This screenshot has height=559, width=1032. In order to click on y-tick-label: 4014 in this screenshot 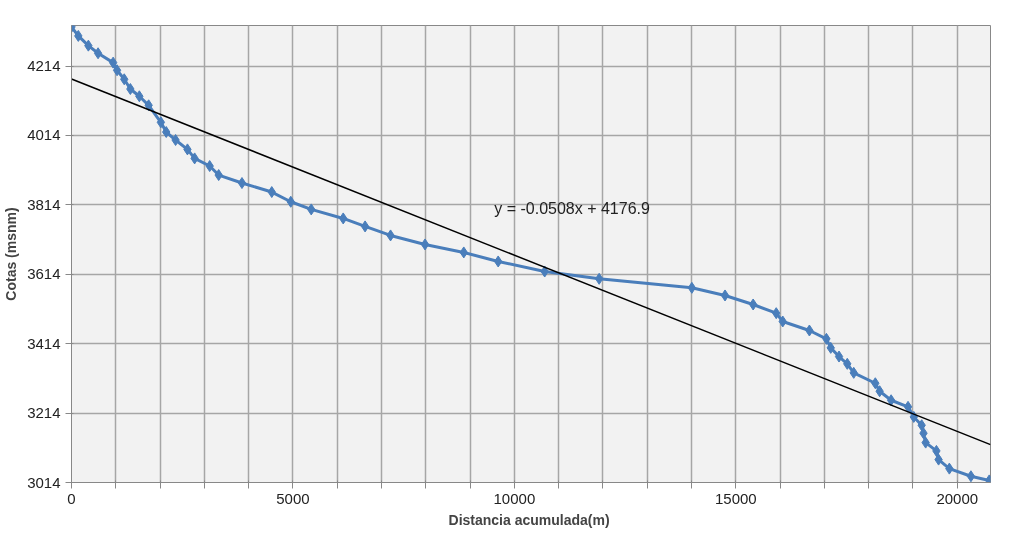, I will do `click(44, 135)`.